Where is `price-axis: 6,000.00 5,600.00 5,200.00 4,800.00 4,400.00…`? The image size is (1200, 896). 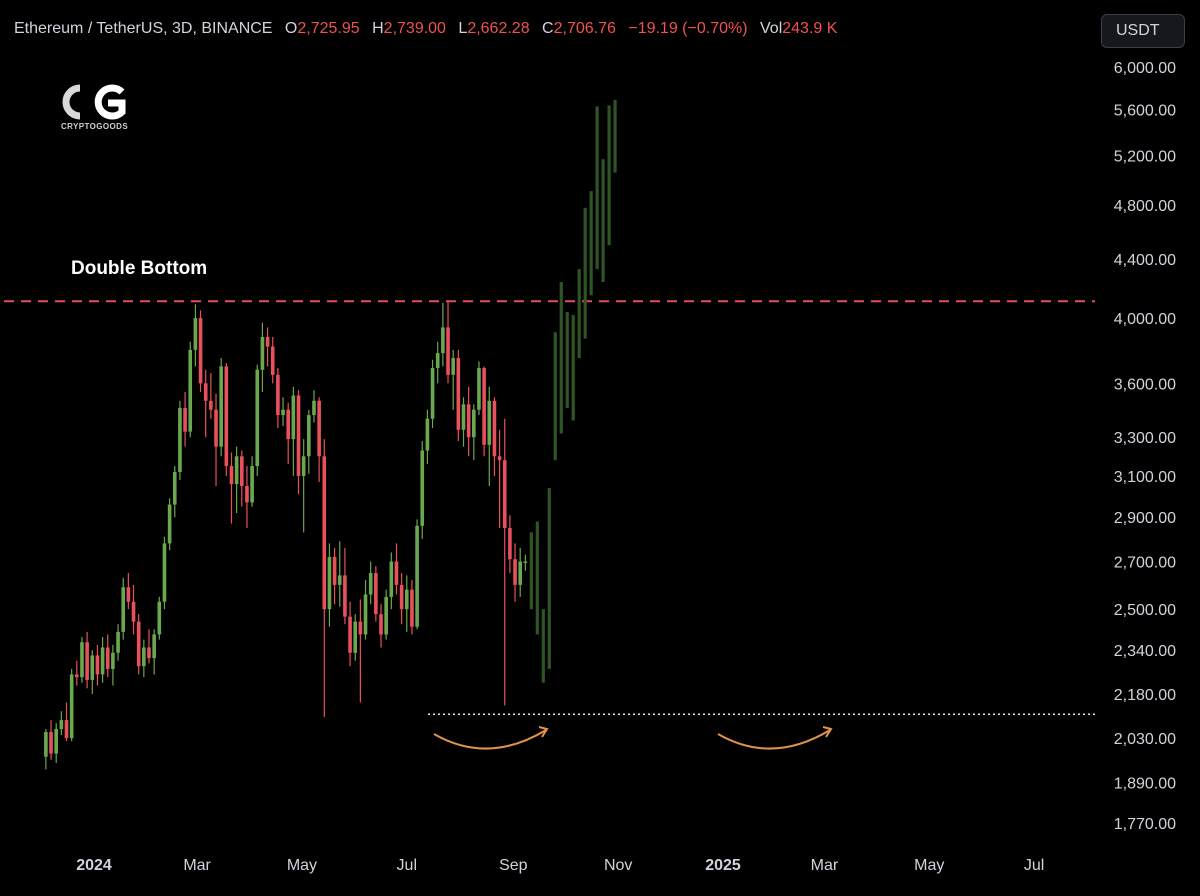
price-axis: 6,000.00 5,600.00 5,200.00 4,800.00 4,400.00… is located at coordinates (1145, 446).